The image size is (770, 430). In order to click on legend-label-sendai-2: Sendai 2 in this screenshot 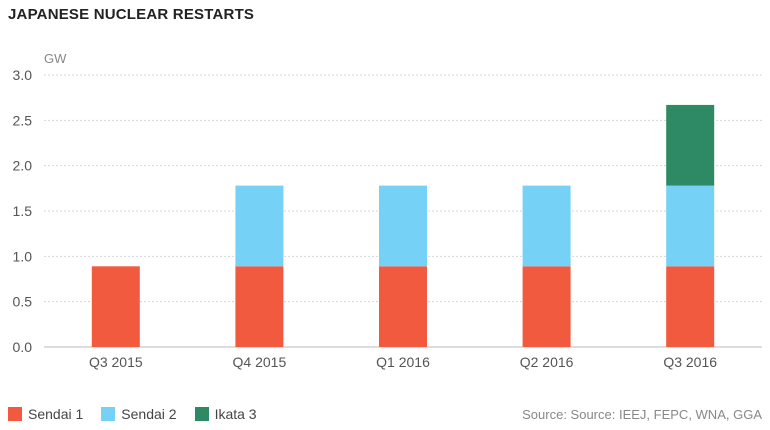, I will do `click(149, 414)`.